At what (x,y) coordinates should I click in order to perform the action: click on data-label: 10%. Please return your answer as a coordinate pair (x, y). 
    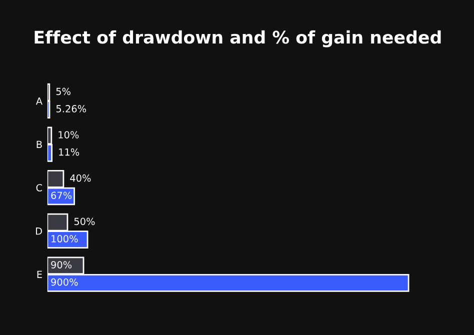
    Looking at the image, I should click on (68, 134).